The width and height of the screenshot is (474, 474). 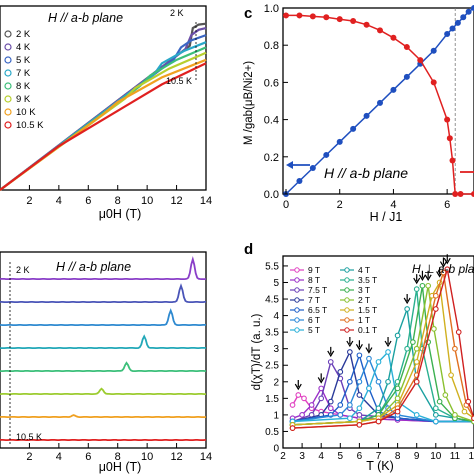 What do you see at coordinates (59, 201) in the screenshot?
I see `panel-a-x-tick-label: 4` at bounding box center [59, 201].